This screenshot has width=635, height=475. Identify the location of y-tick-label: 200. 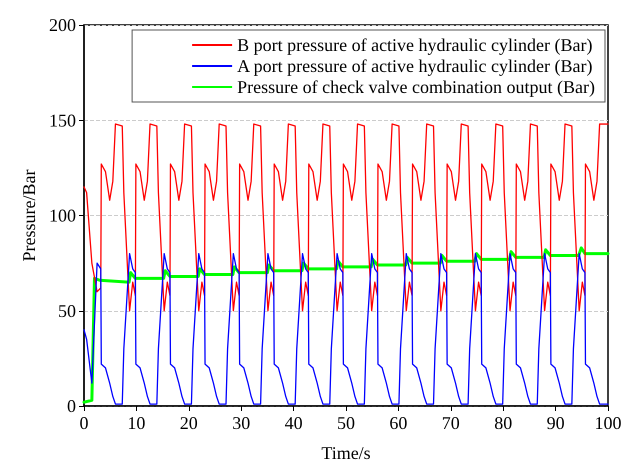
(62, 25).